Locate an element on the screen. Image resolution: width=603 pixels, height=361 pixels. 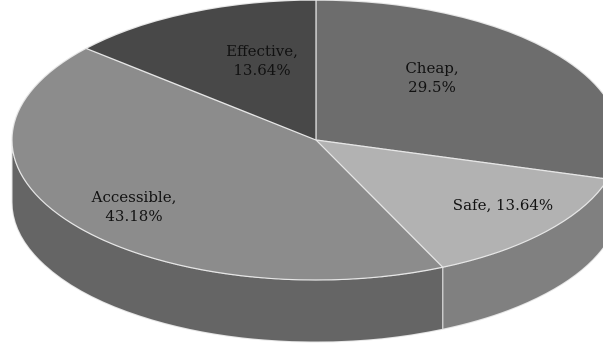
slice-label-safe: Safe, 13.64% is located at coordinates (503, 205).